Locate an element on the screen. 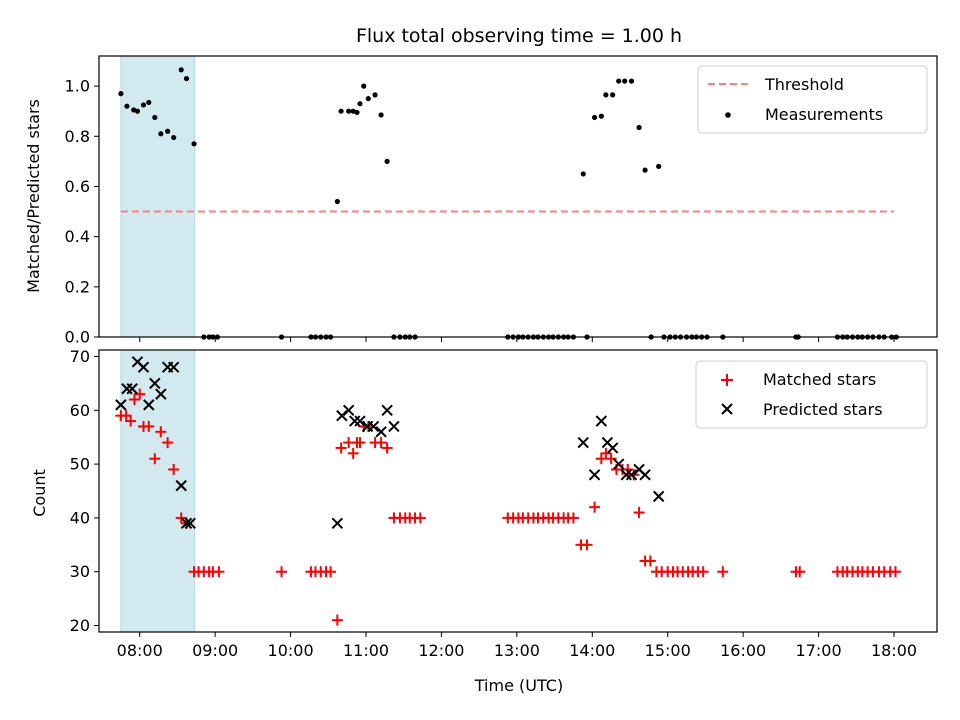  top-ytick-label: 0.0 is located at coordinates (77, 337).